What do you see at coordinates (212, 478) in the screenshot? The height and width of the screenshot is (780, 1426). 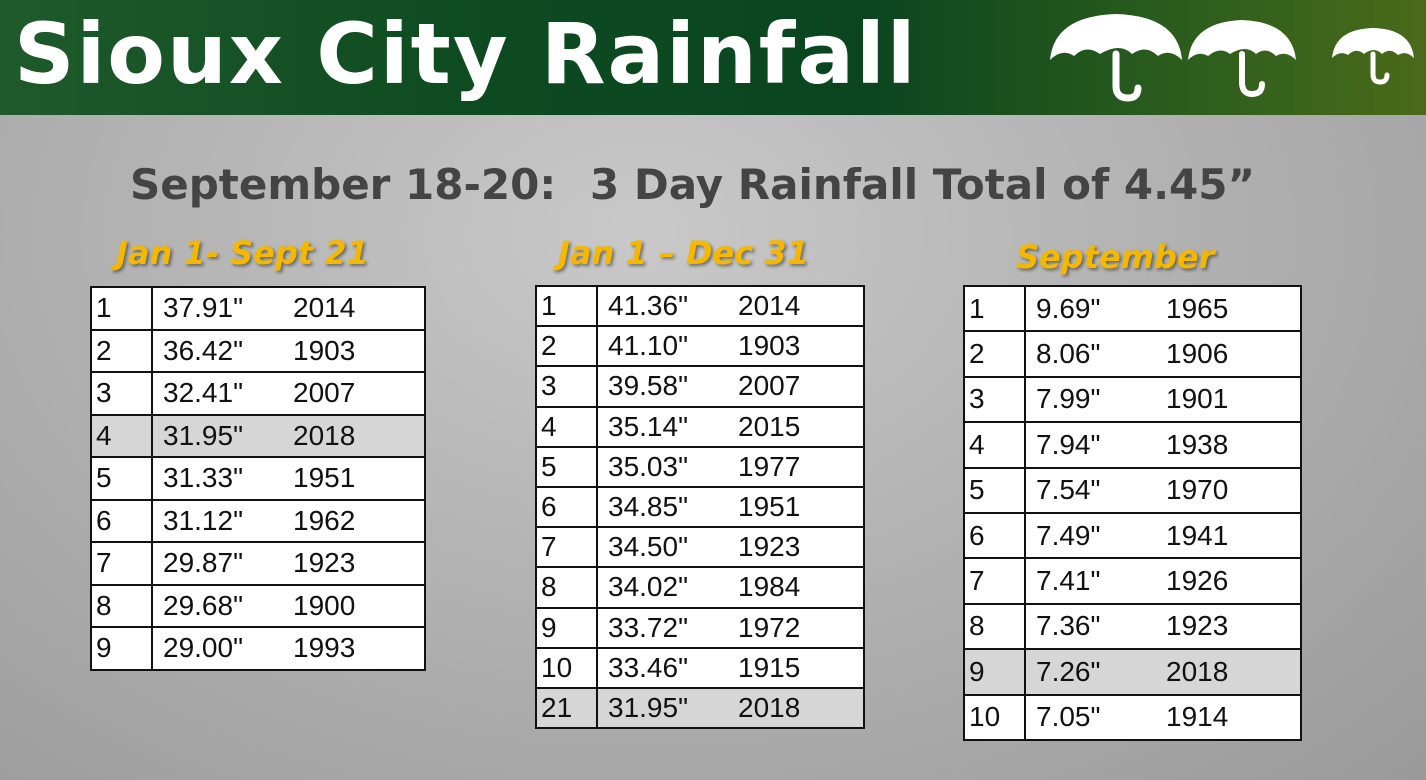 I see `rainfall-cell: 31.33"` at bounding box center [212, 478].